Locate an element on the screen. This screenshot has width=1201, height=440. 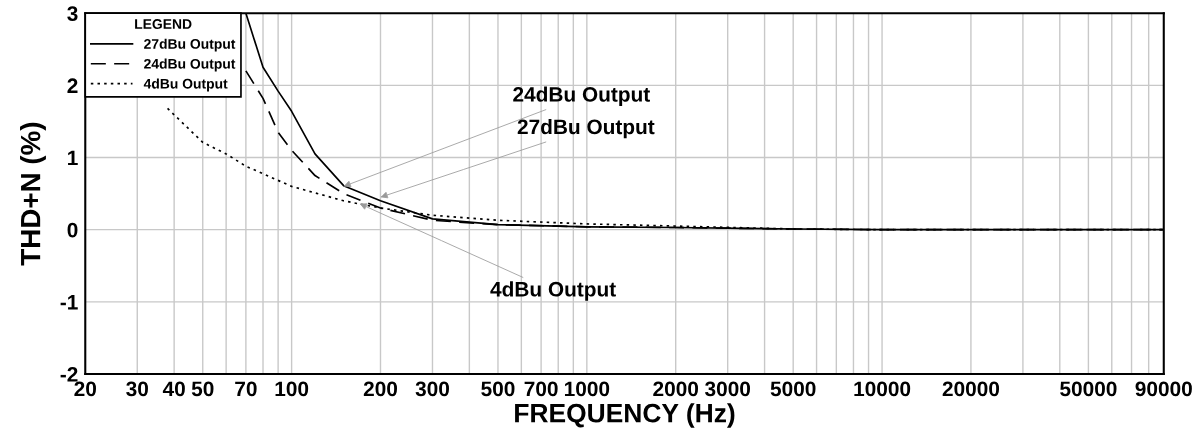
y-axis-title: THD+N (%) is located at coordinates (33, 194).